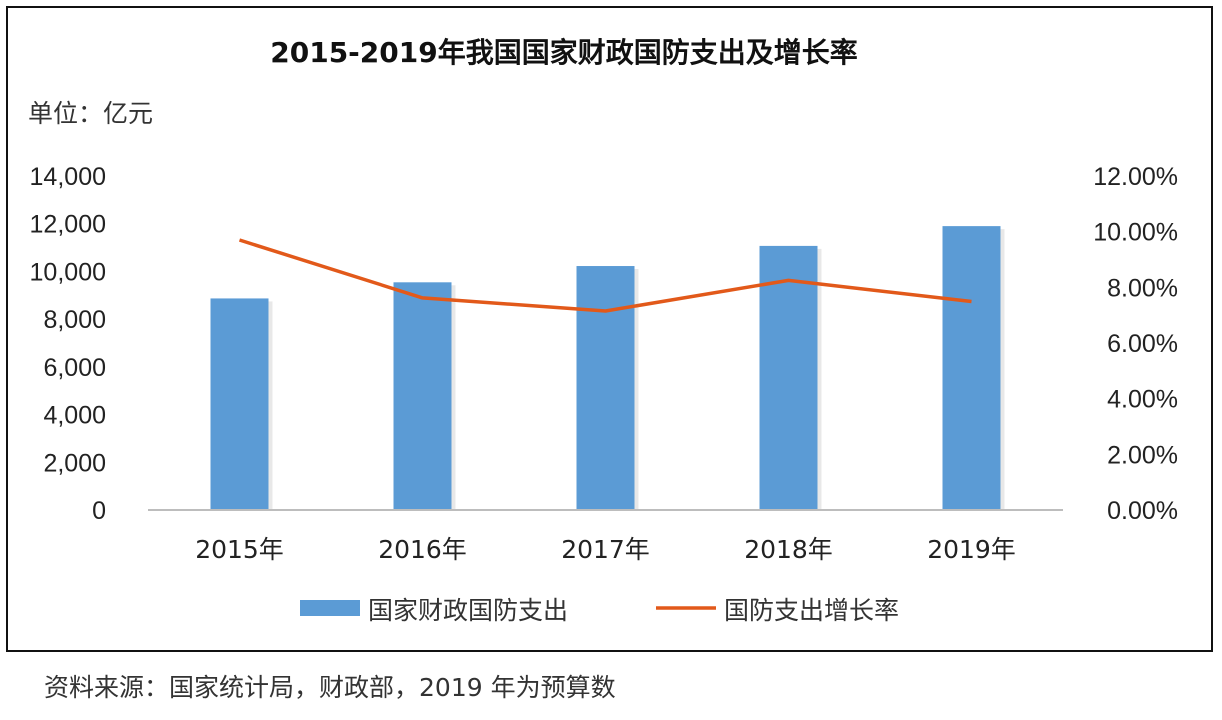 The width and height of the screenshot is (1222, 720). Describe the element at coordinates (1135, 233) in the screenshot. I see `right-tick-label: 10.00%` at that location.